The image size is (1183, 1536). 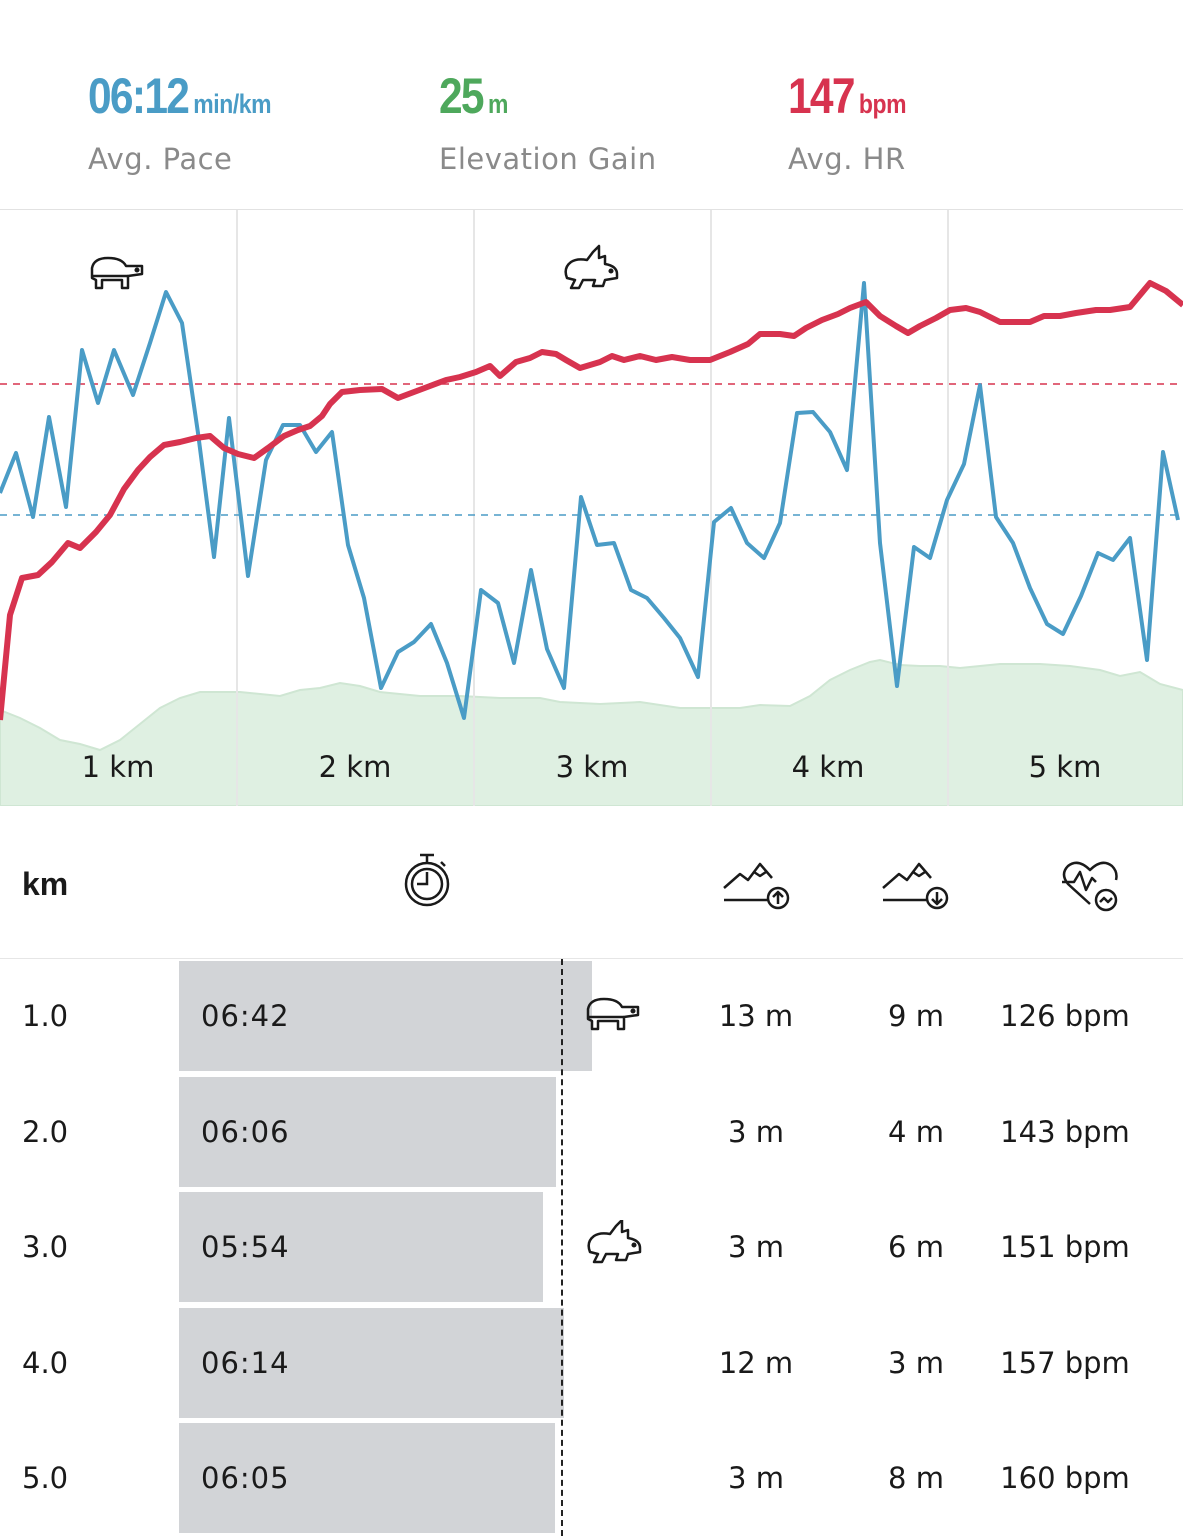 I want to click on km-label-2: 2 km, so click(x=355, y=767).